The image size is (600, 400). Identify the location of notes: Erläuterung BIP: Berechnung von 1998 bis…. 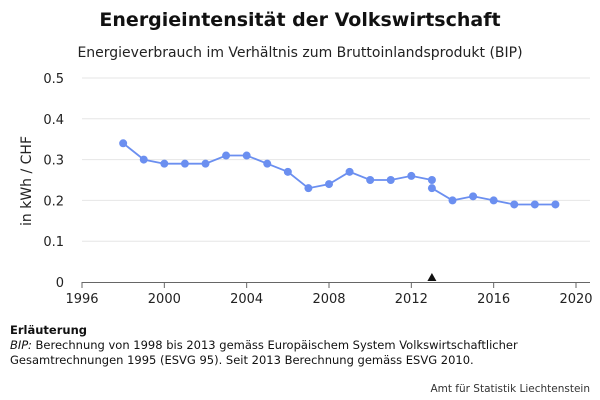
(300, 345).